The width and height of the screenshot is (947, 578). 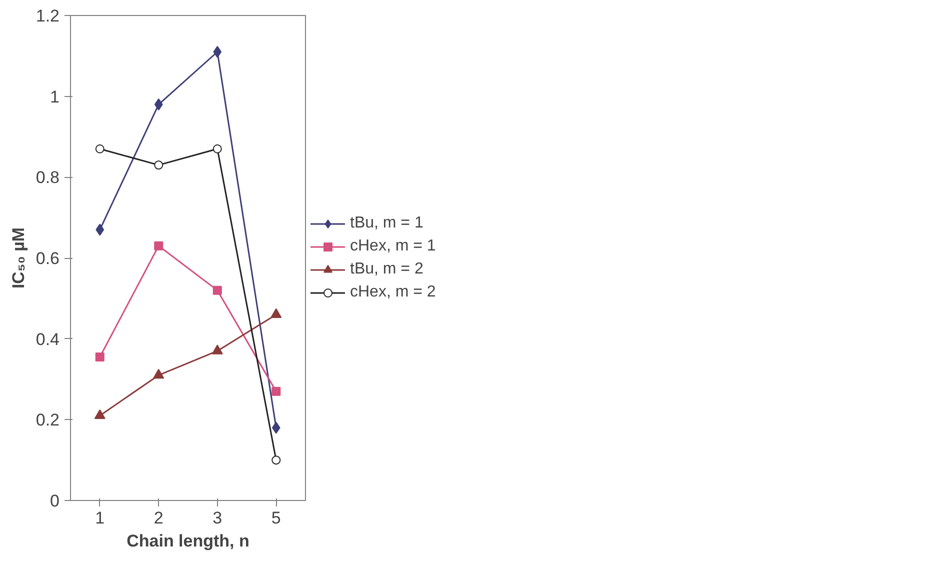 What do you see at coordinates (48, 258) in the screenshot?
I see `y-tick-label: 0.6` at bounding box center [48, 258].